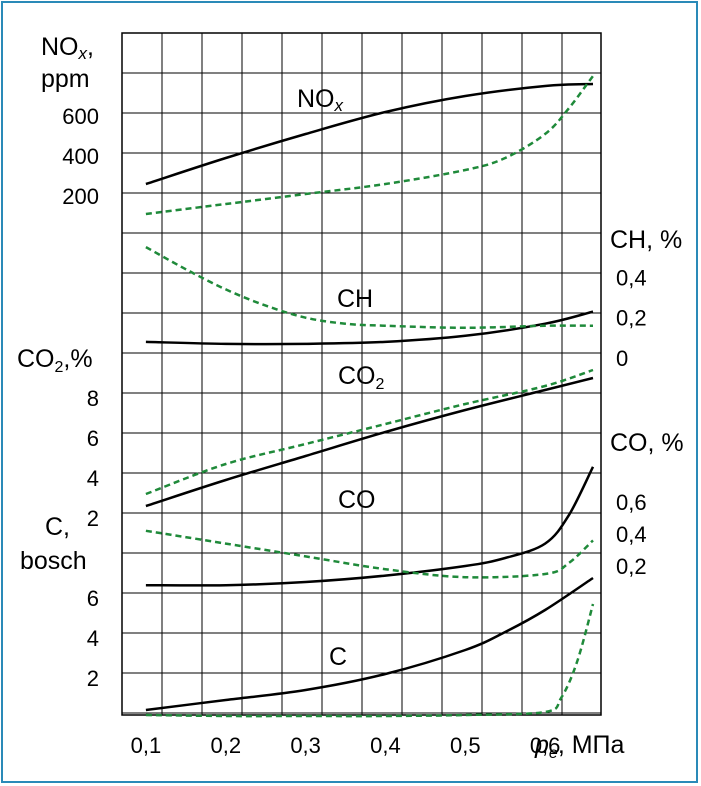  I want to click on co-dashed-line, so click(369, 554).